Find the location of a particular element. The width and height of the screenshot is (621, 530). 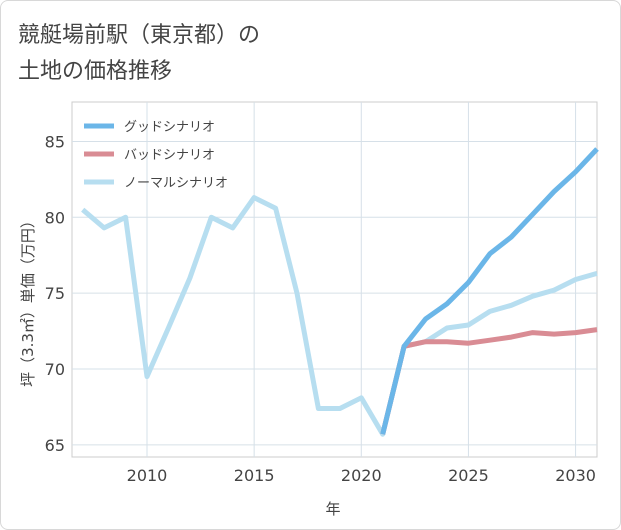

chart-title-line2: 土地の価格推移 is located at coordinates (95, 71).